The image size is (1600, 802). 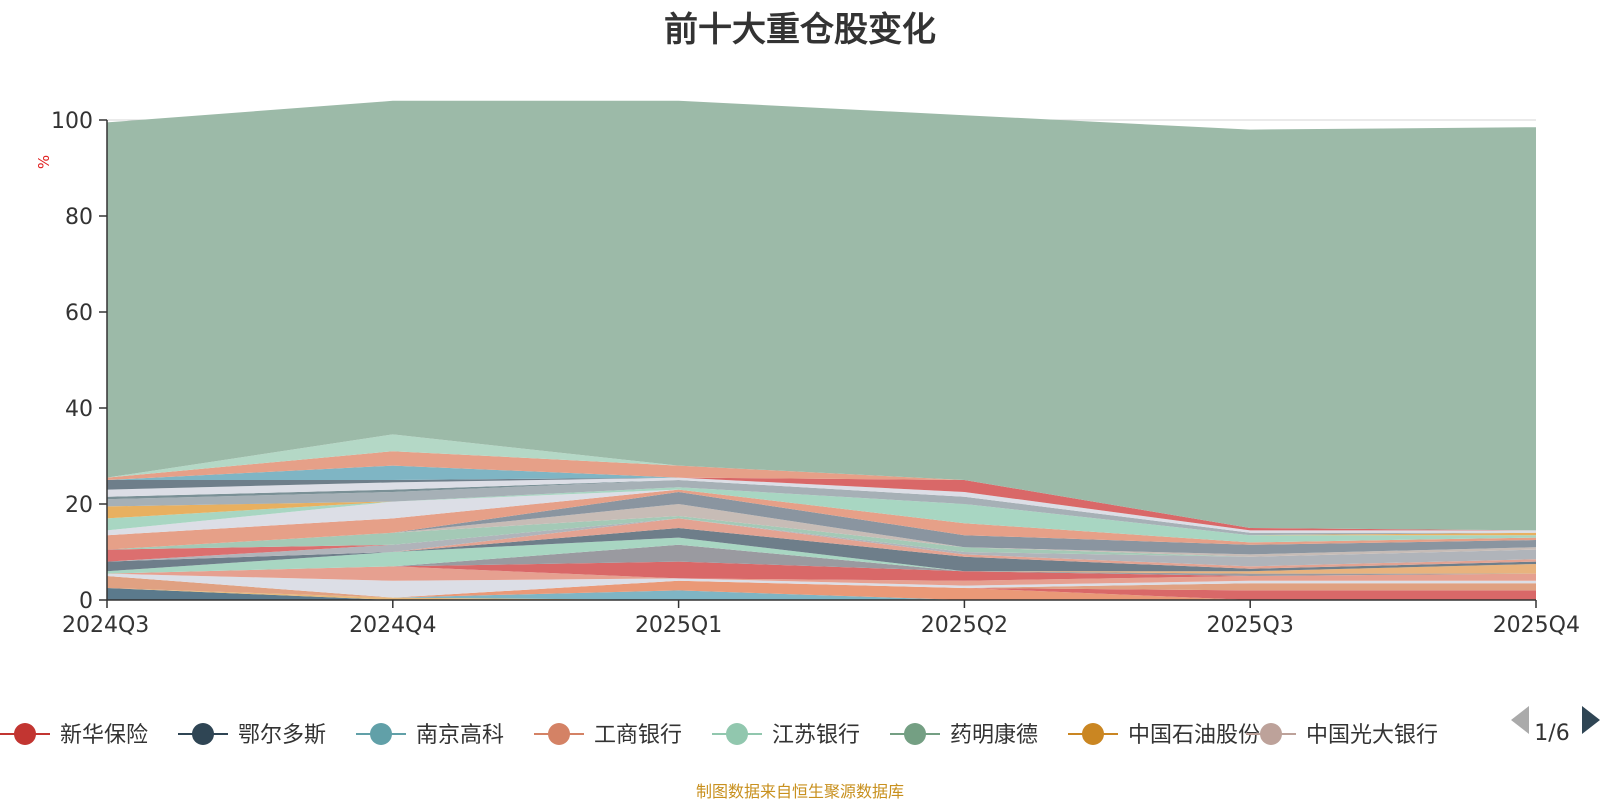 I want to click on legend-item: 江苏银行, so click(x=786, y=735).